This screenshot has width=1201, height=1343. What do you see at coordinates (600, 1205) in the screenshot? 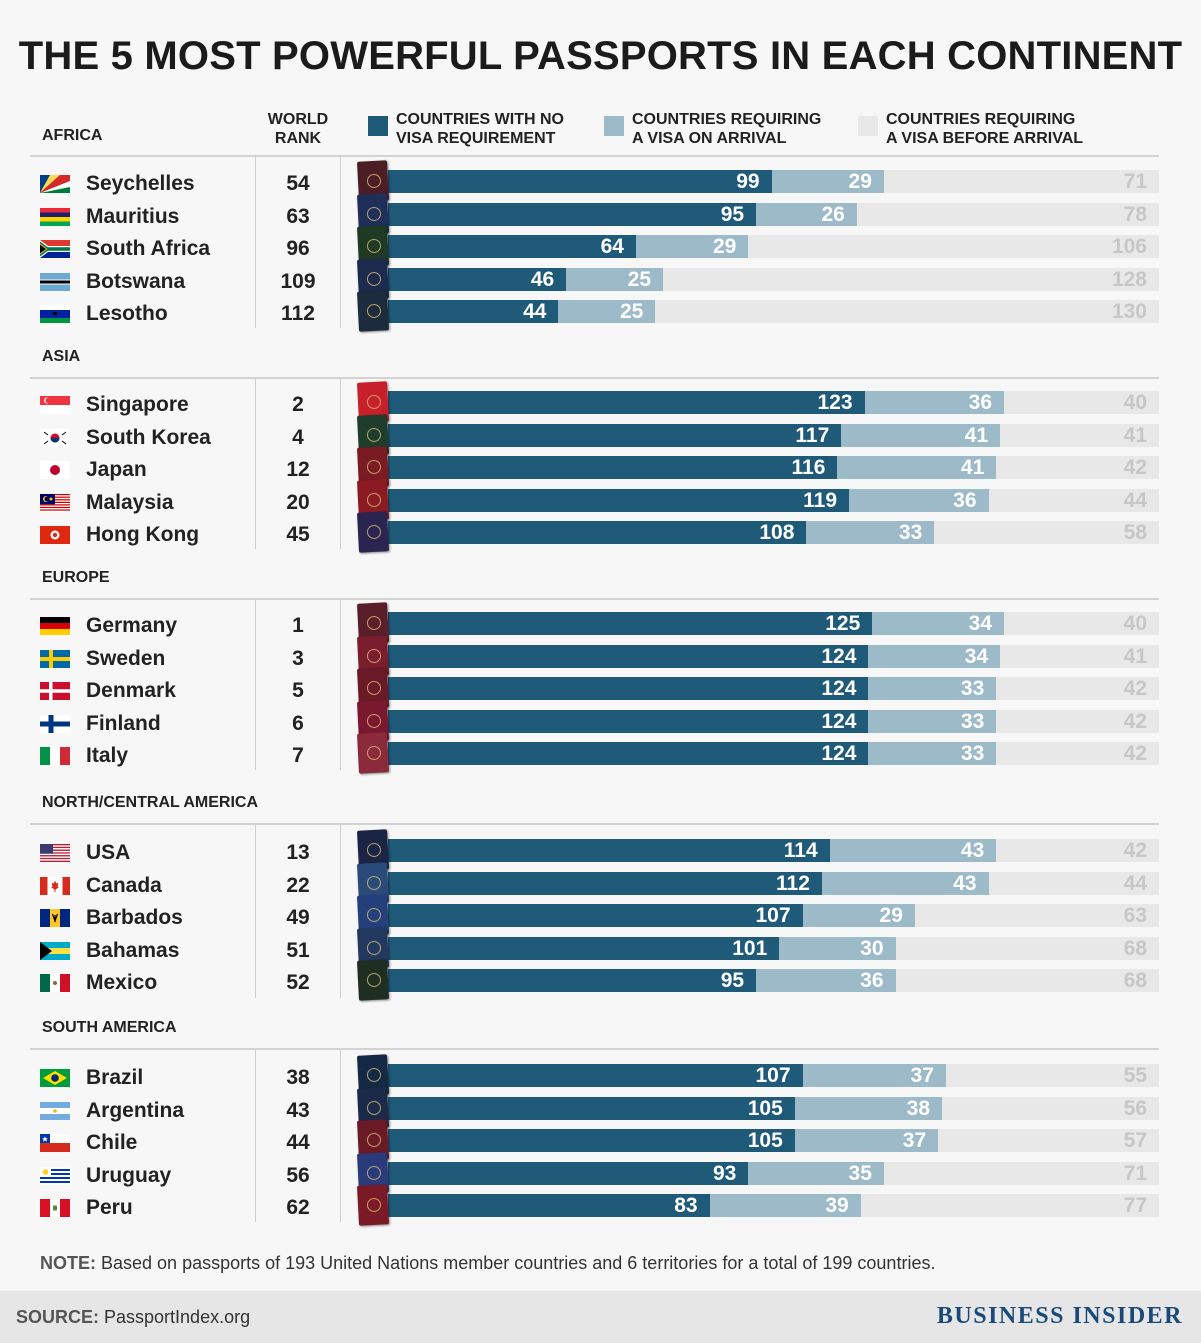
I see `row-peru: Peru 62 83 39 77` at bounding box center [600, 1205].